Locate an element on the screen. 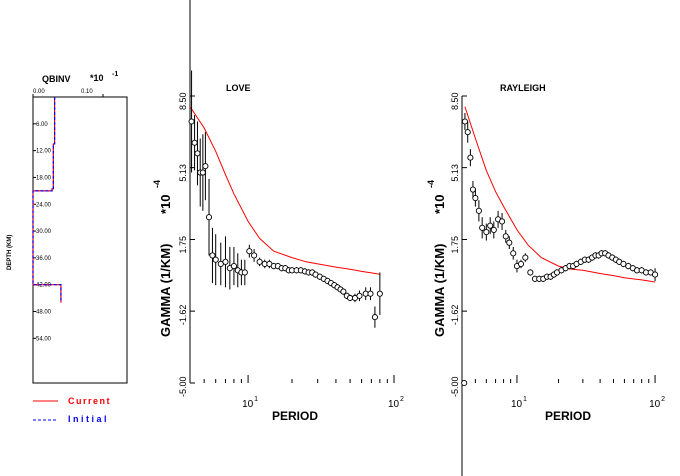  love-ytick-label-0: 8.50 is located at coordinates (183, 101).